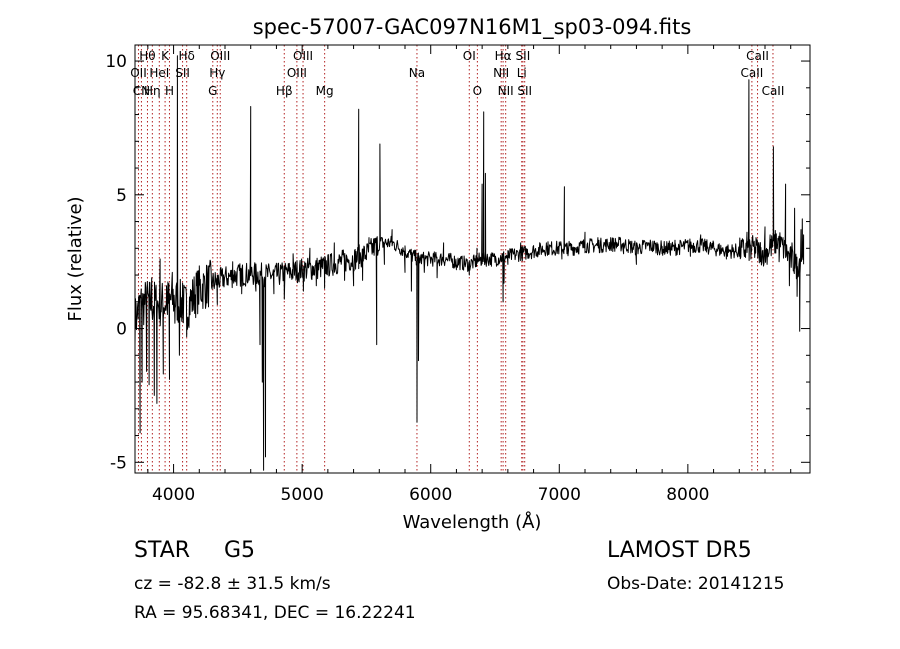 The width and height of the screenshot is (900, 649). What do you see at coordinates (212, 91) in the screenshot?
I see `line-label: G` at bounding box center [212, 91].